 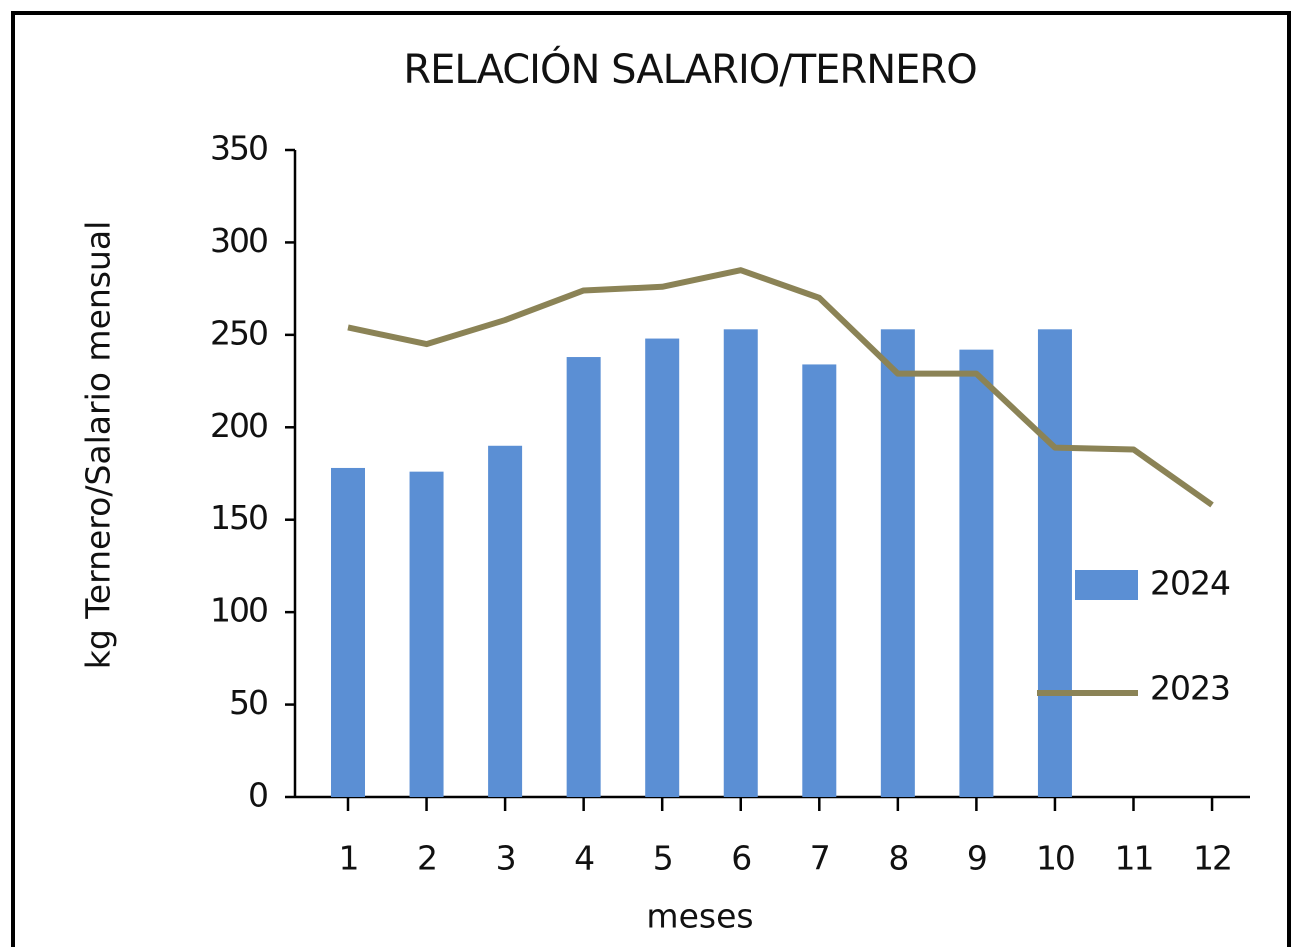 What do you see at coordinates (238, 148) in the screenshot?
I see `y-tick-label: 350` at bounding box center [238, 148].